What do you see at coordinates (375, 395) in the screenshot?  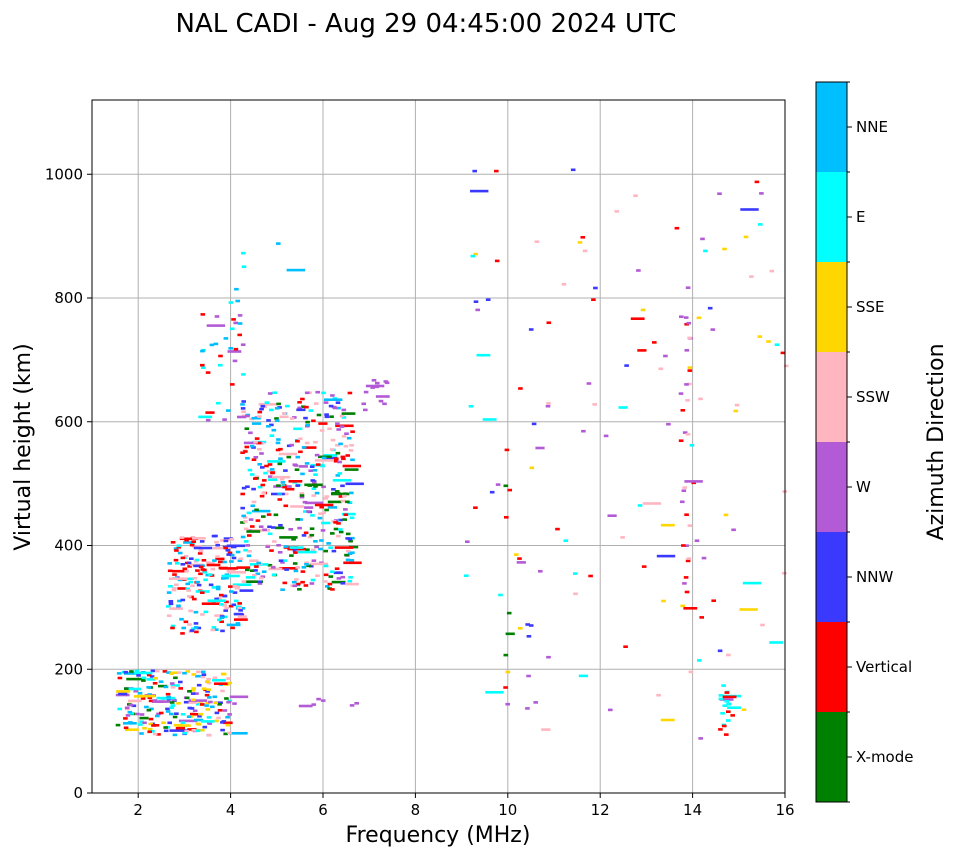 I see `echo-region` at bounding box center [375, 395].